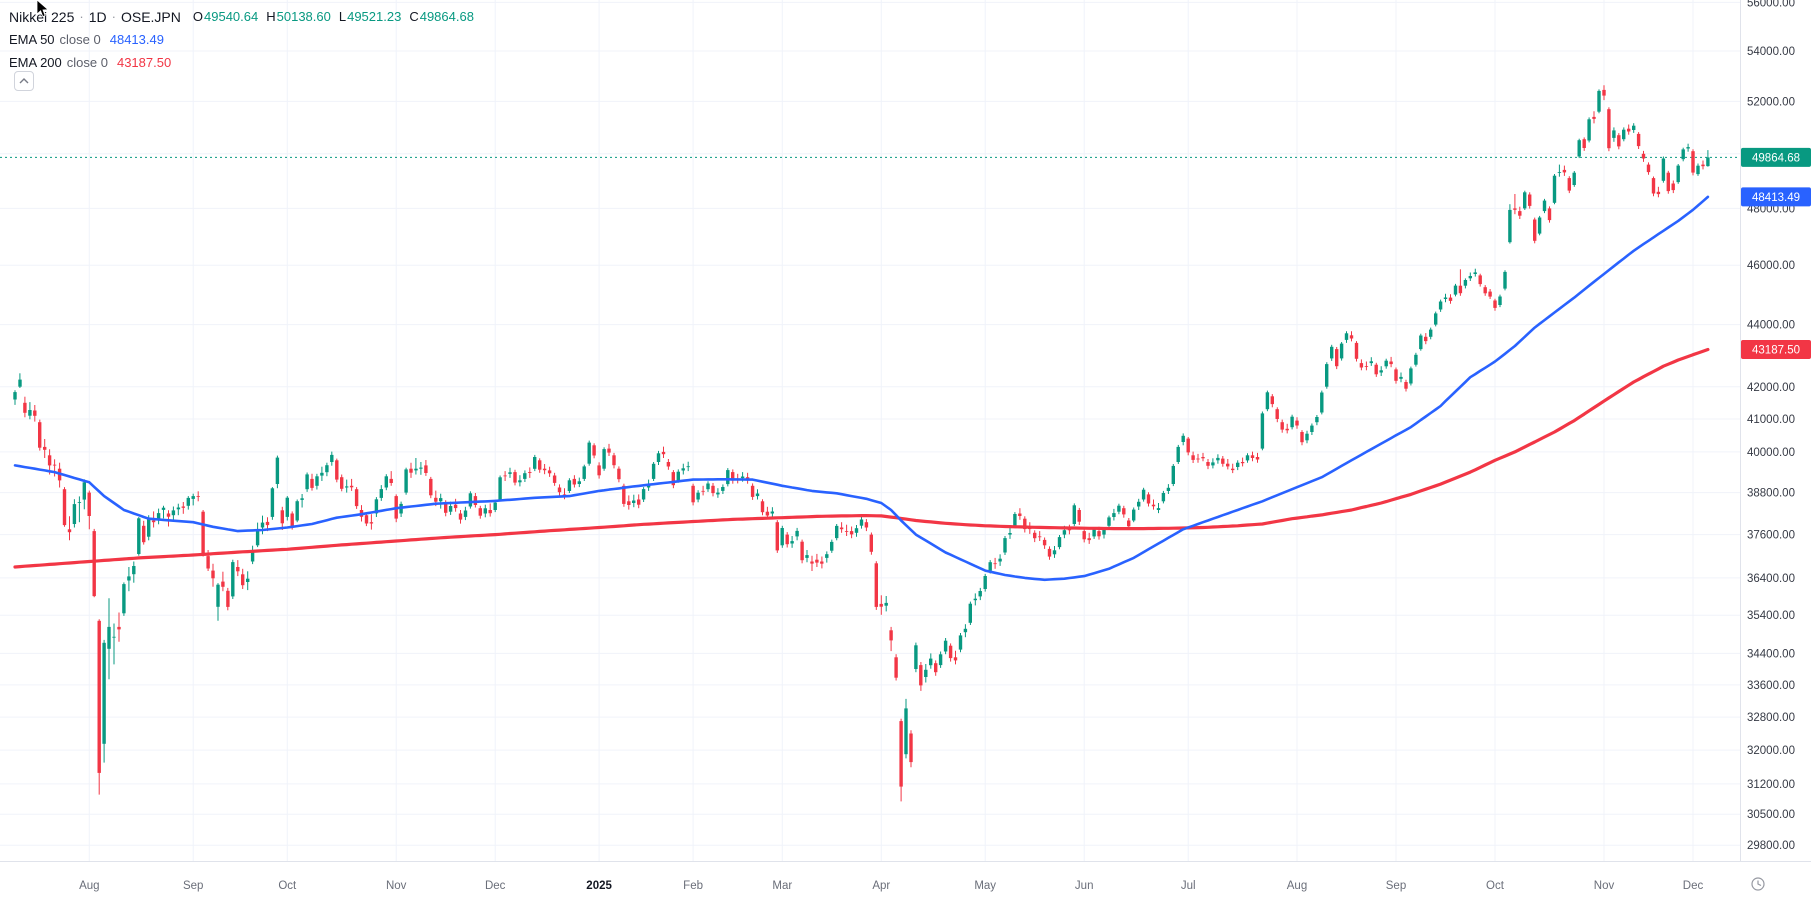 The width and height of the screenshot is (1811, 903). What do you see at coordinates (414, 16) in the screenshot?
I see `close-letter: C` at bounding box center [414, 16].